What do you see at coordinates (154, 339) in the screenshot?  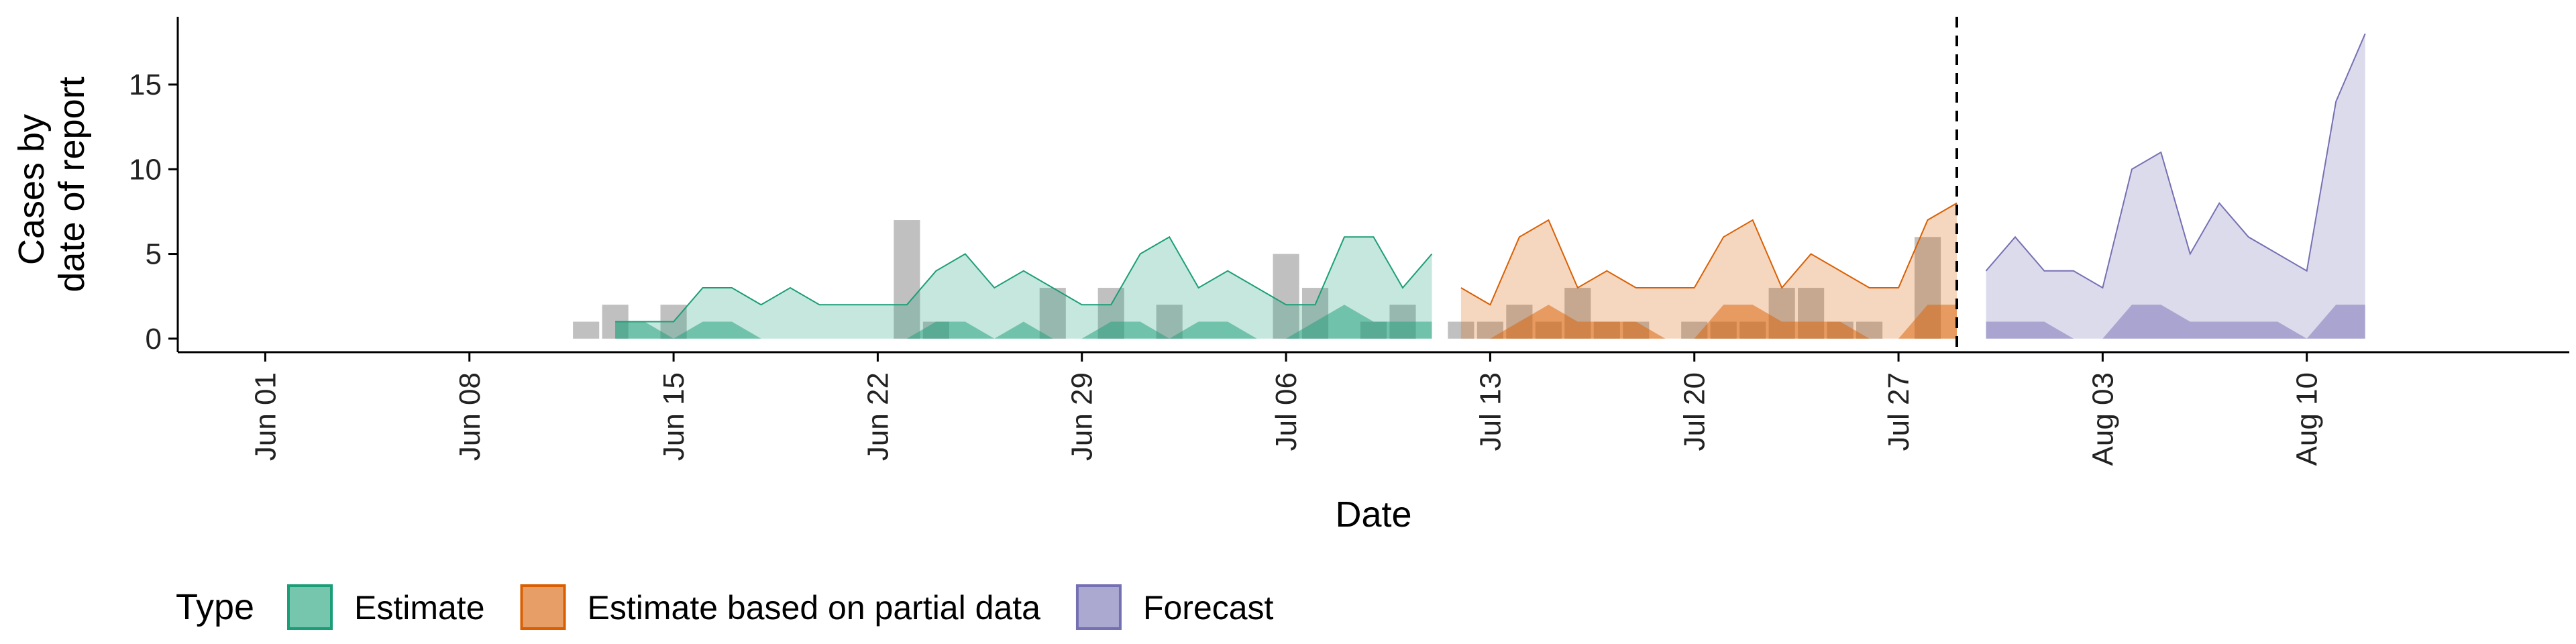 I see `y-tick-label: 0` at bounding box center [154, 339].